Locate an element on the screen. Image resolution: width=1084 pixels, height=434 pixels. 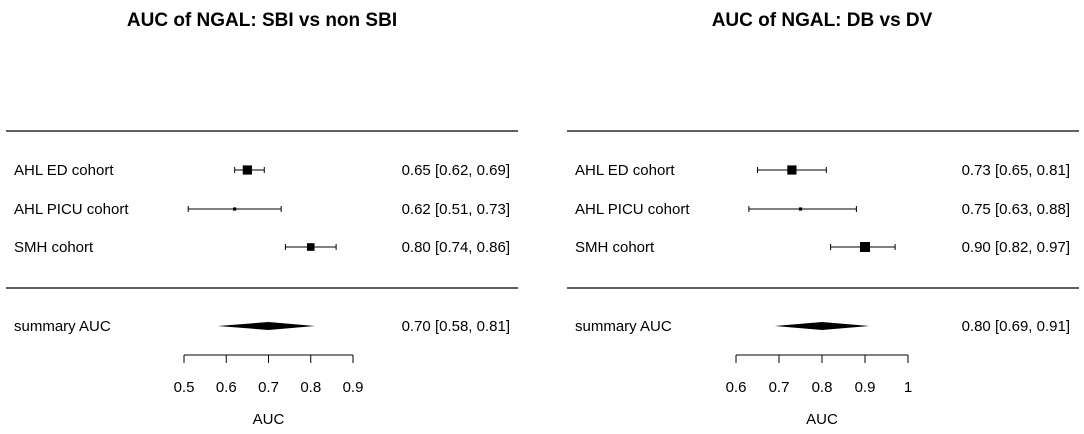
study-ci-text: 0.62 [0.51, 0.73] is located at coordinates (456, 209).